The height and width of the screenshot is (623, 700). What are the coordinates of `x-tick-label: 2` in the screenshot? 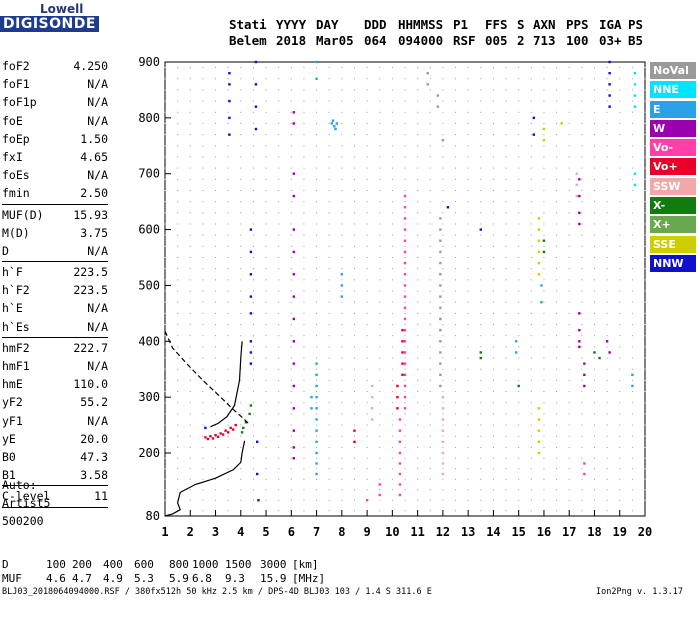 It's located at (190, 532).